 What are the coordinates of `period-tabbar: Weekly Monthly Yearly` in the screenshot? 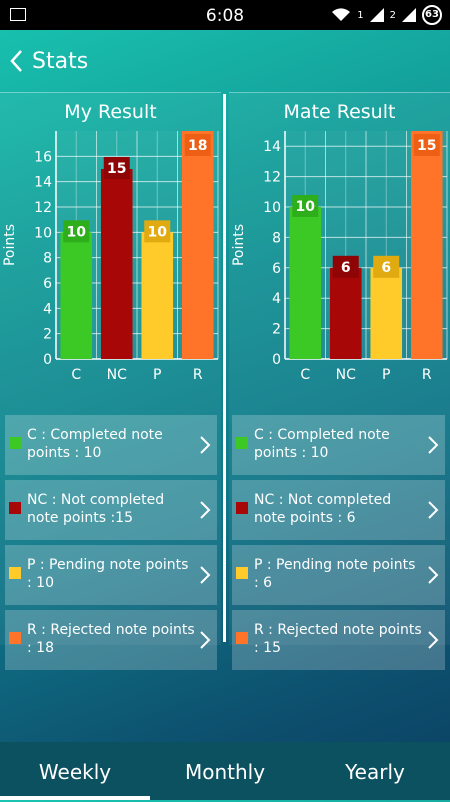 It's located at (225, 771).